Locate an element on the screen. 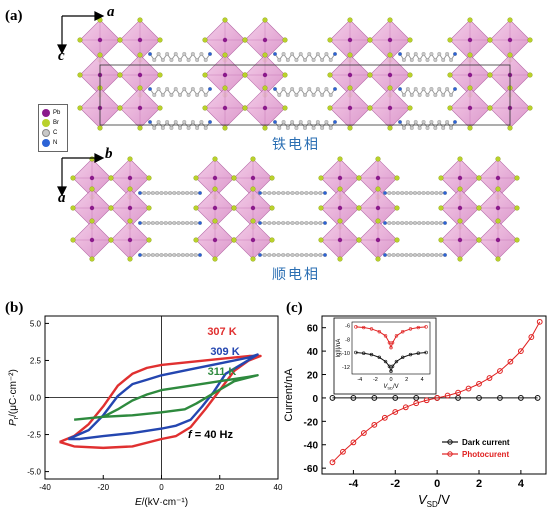 The width and height of the screenshot is (552, 518). x-tick-label: -40 is located at coordinates (45, 487).